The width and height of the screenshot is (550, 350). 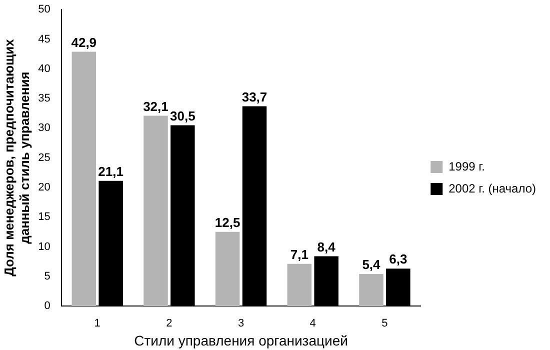 I want to click on x-axis-title: Стили управления организацией, so click(x=241, y=340).